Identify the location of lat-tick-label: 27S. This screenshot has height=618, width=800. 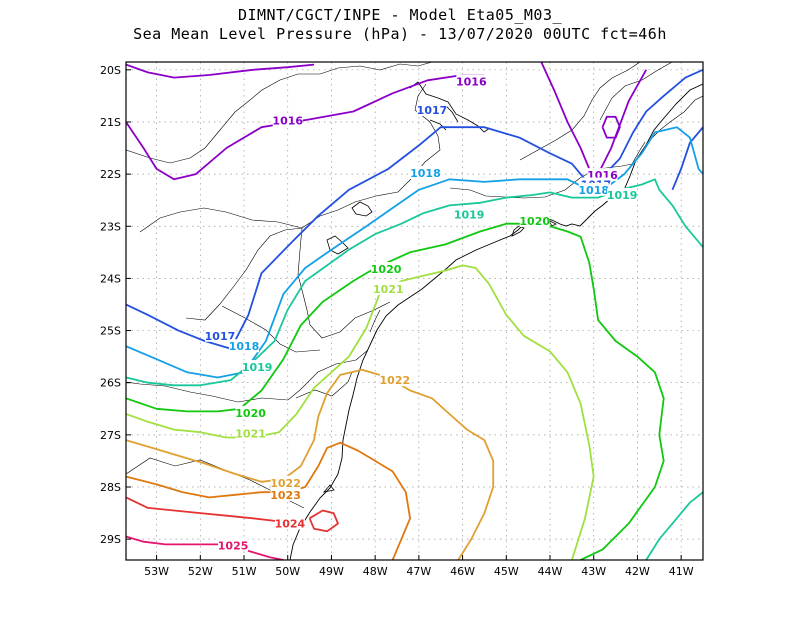
(110, 435).